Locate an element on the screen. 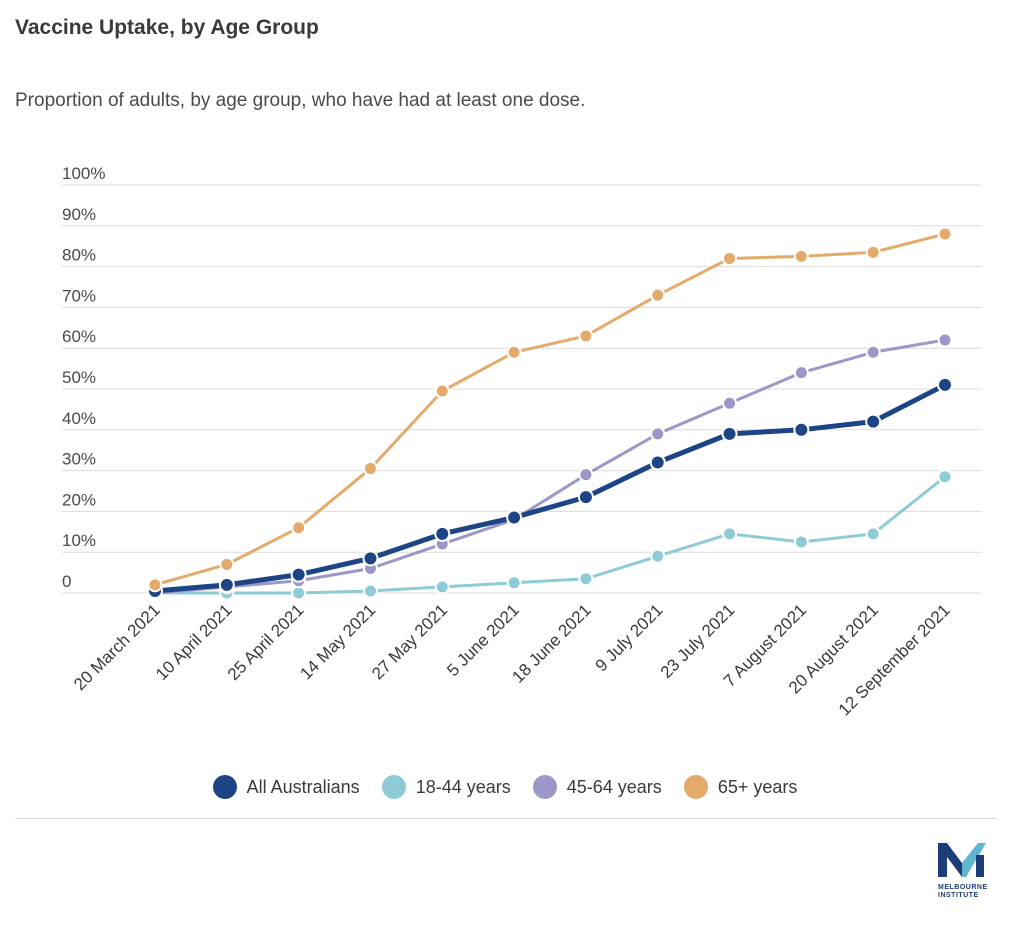 This screenshot has width=1024, height=929. legend-item: 45-64 years is located at coordinates (597, 787).